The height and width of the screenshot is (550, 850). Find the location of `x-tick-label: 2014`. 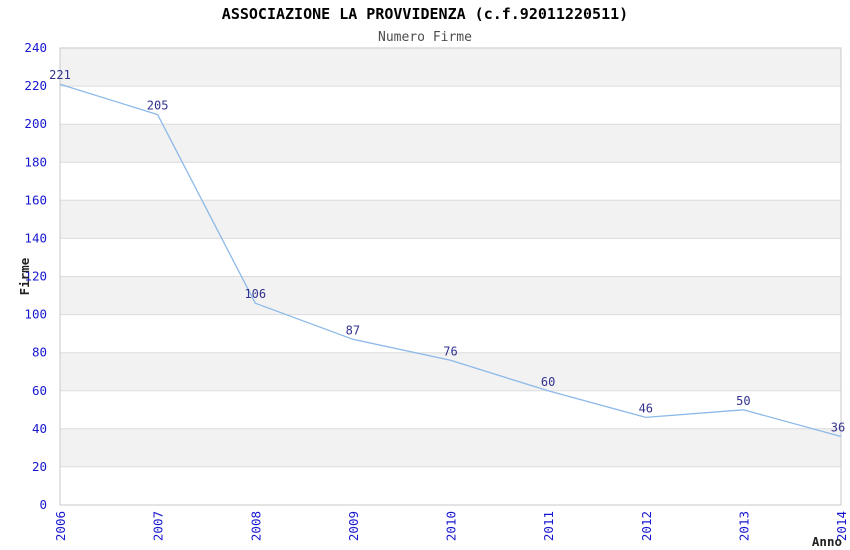

x-tick-label: 2014 is located at coordinates (841, 526).